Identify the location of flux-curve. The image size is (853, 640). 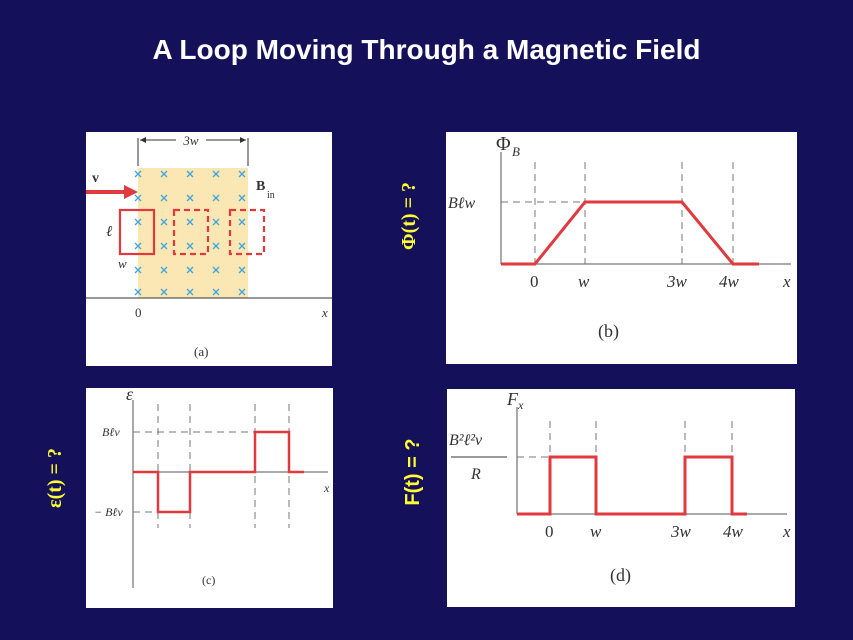
(630, 233).